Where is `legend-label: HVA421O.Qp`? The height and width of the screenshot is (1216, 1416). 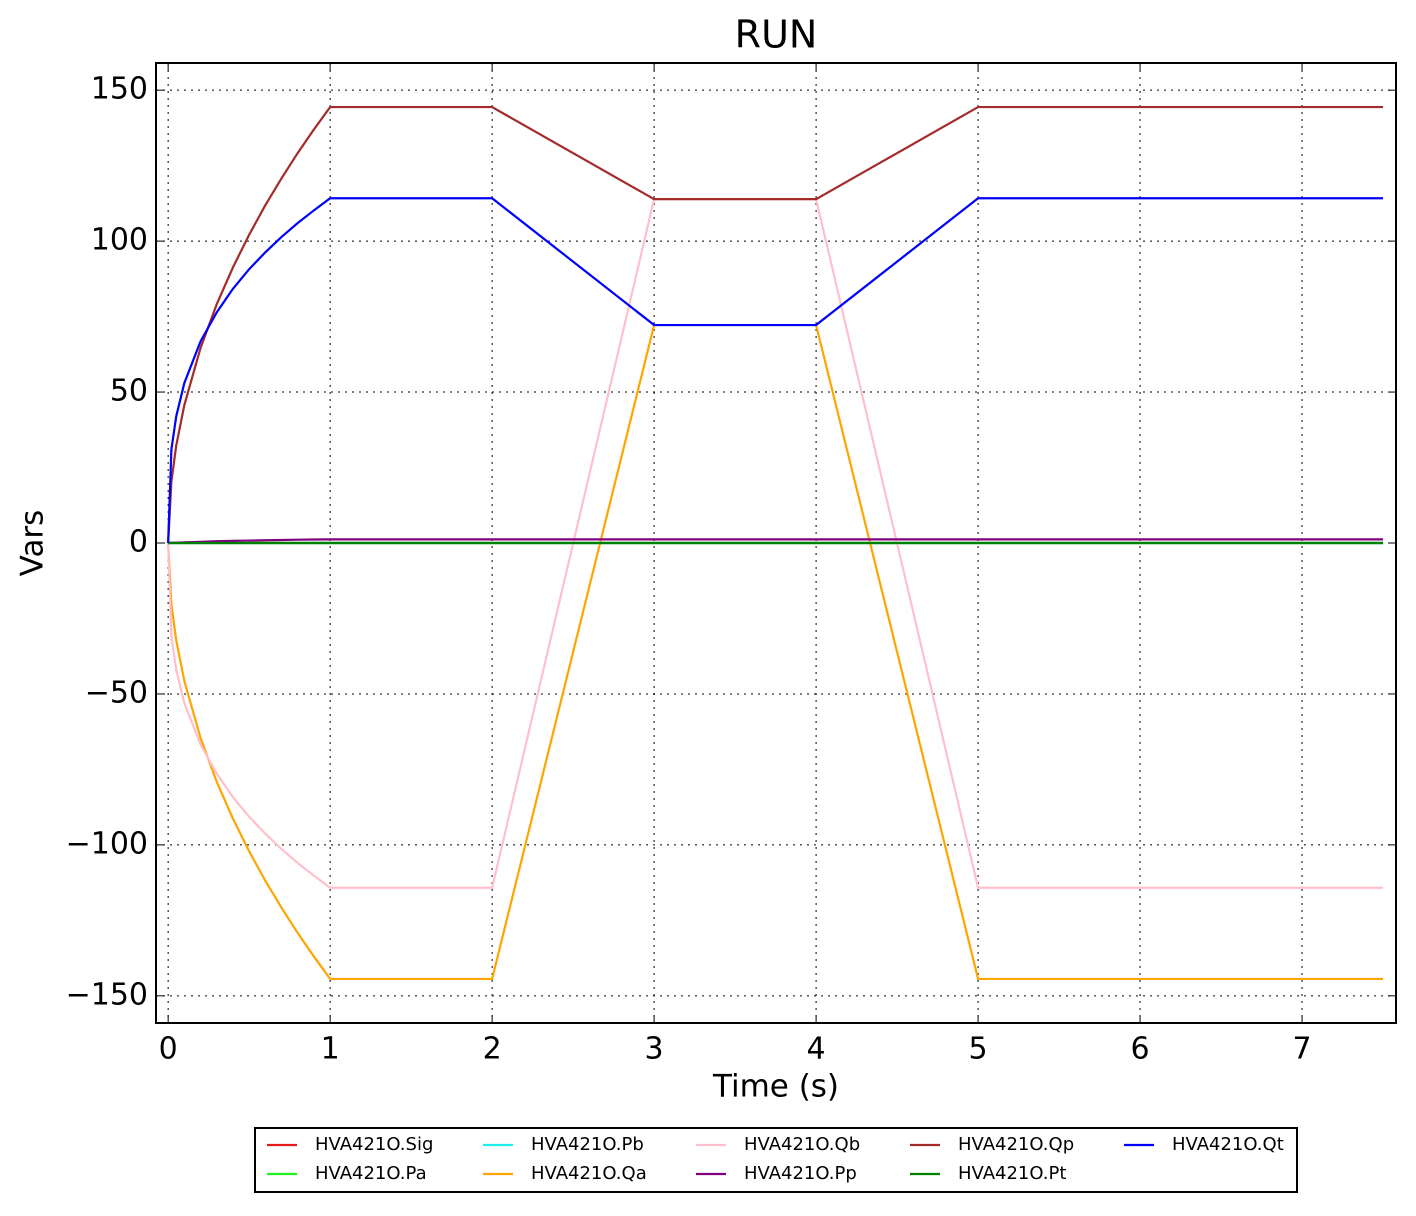 legend-label: HVA421O.Qp is located at coordinates (1016, 1144).